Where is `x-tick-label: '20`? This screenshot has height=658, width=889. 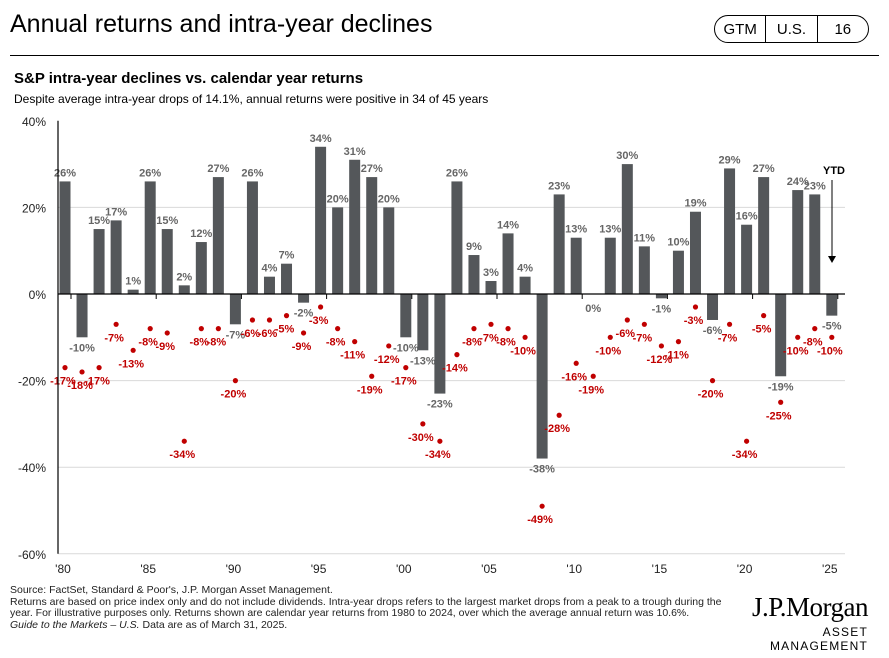
x-tick-label: '20 is located at coordinates (745, 569).